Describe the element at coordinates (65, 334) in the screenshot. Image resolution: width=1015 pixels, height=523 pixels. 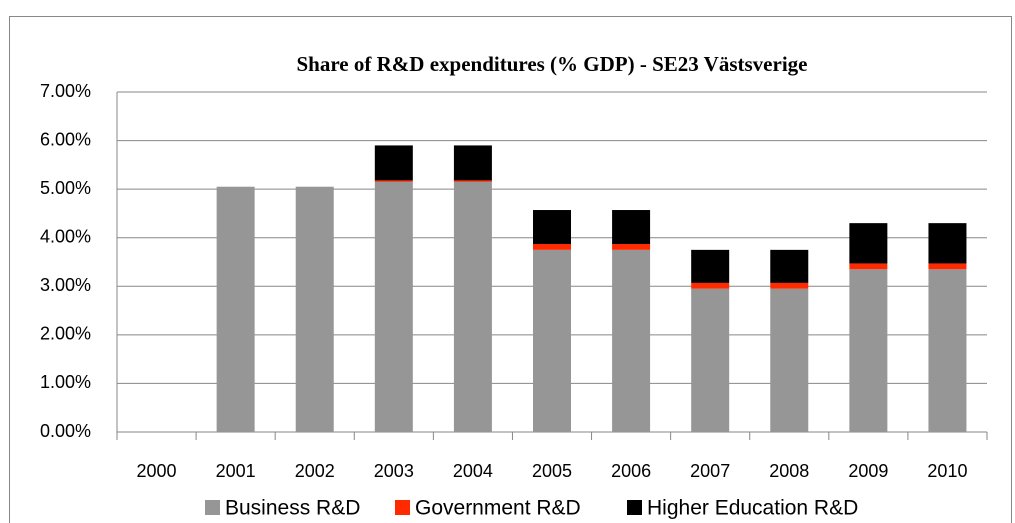
I see `y-tick-label: 2.00%` at that location.